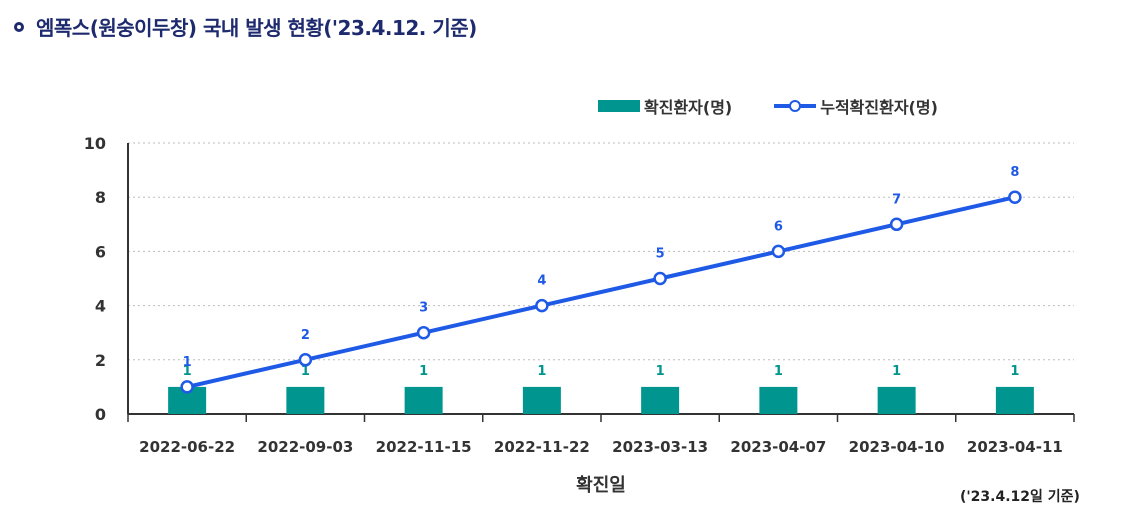 The image size is (1130, 531). I want to click on legend-bar-label: 확진환자(명), so click(688, 107).